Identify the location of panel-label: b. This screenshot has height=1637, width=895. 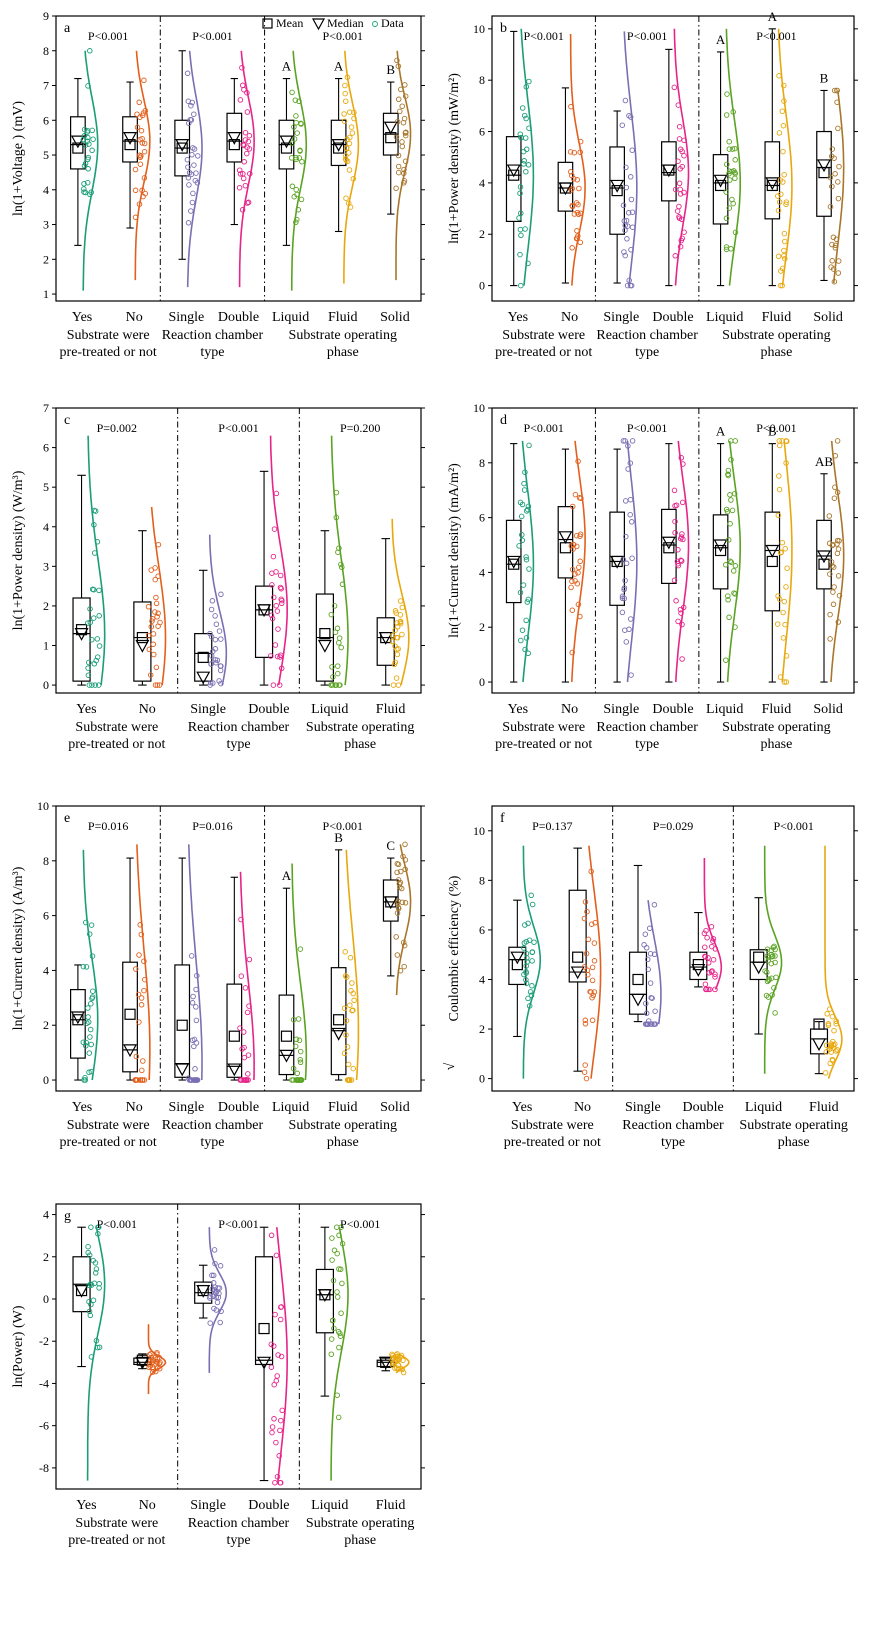
(503, 28).